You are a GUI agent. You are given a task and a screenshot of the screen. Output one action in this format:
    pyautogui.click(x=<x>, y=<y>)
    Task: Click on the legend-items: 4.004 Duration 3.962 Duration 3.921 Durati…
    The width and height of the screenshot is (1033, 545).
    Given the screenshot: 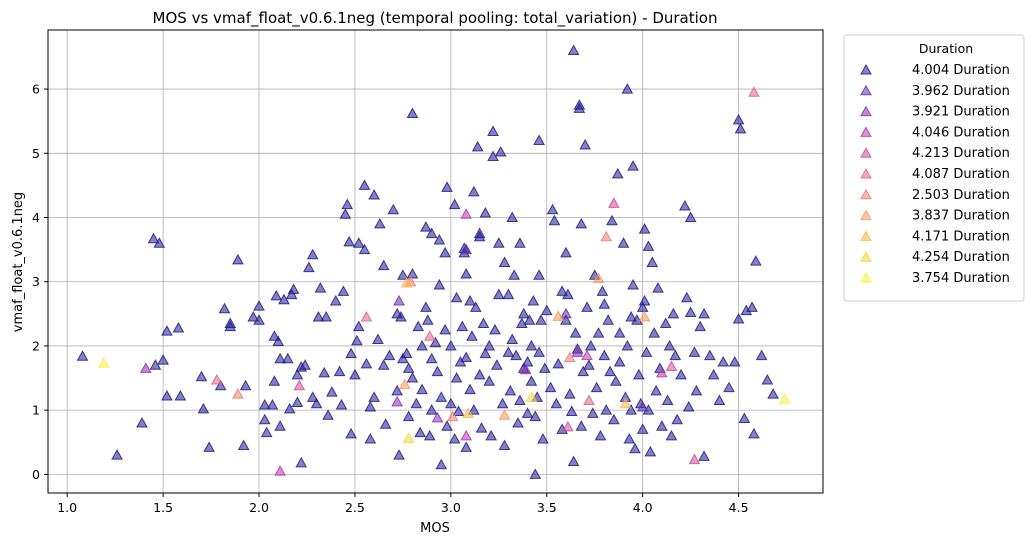 What is the action you would take?
    pyautogui.click(x=935, y=174)
    